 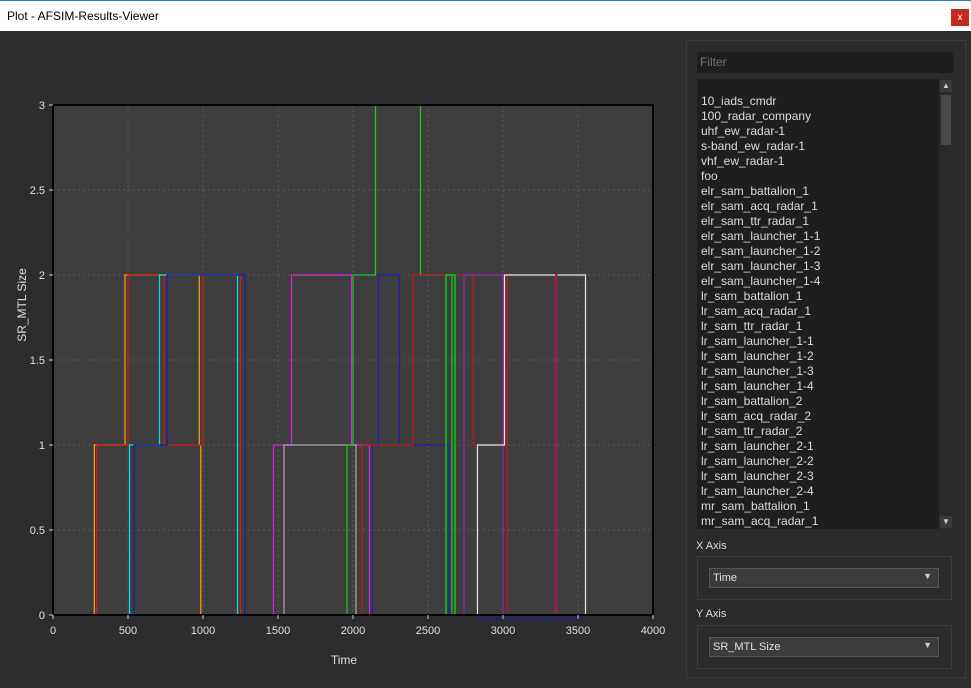 I want to click on y-axis-selected: SR_MTL Size, so click(x=747, y=647).